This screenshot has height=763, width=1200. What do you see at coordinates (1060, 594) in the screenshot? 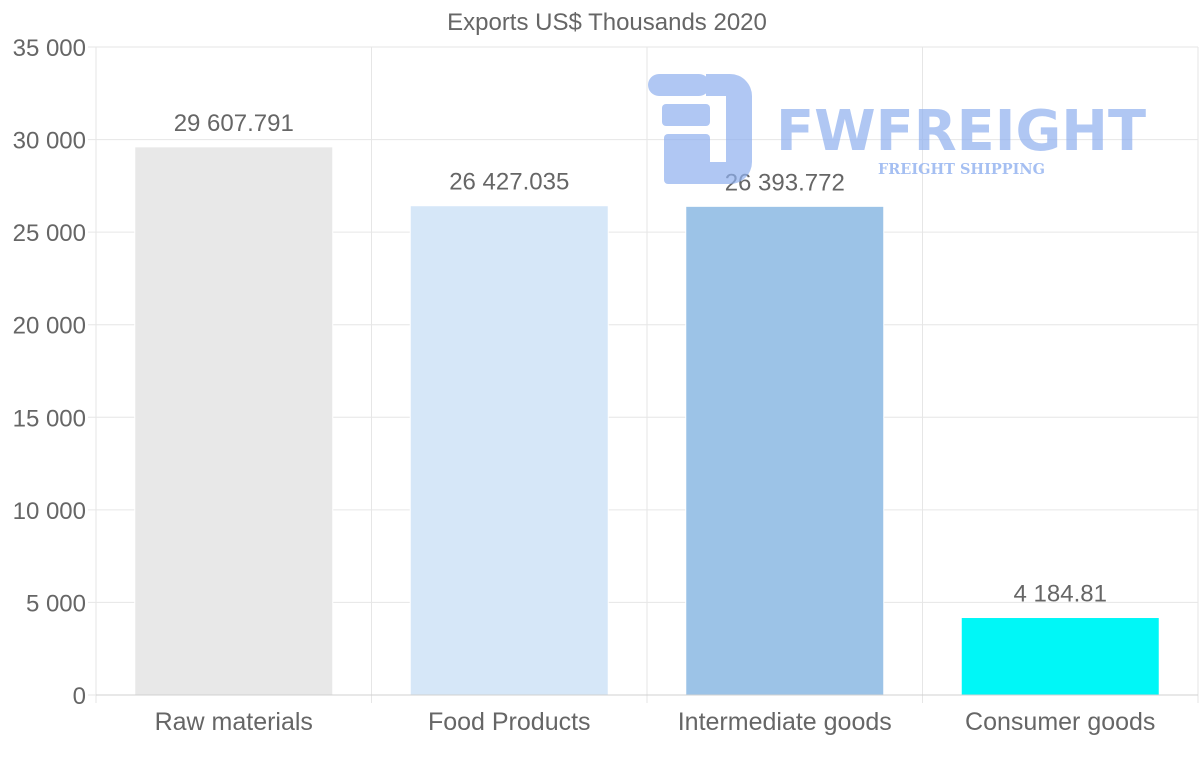
I see `data-label: 4 184.81` at bounding box center [1060, 594].